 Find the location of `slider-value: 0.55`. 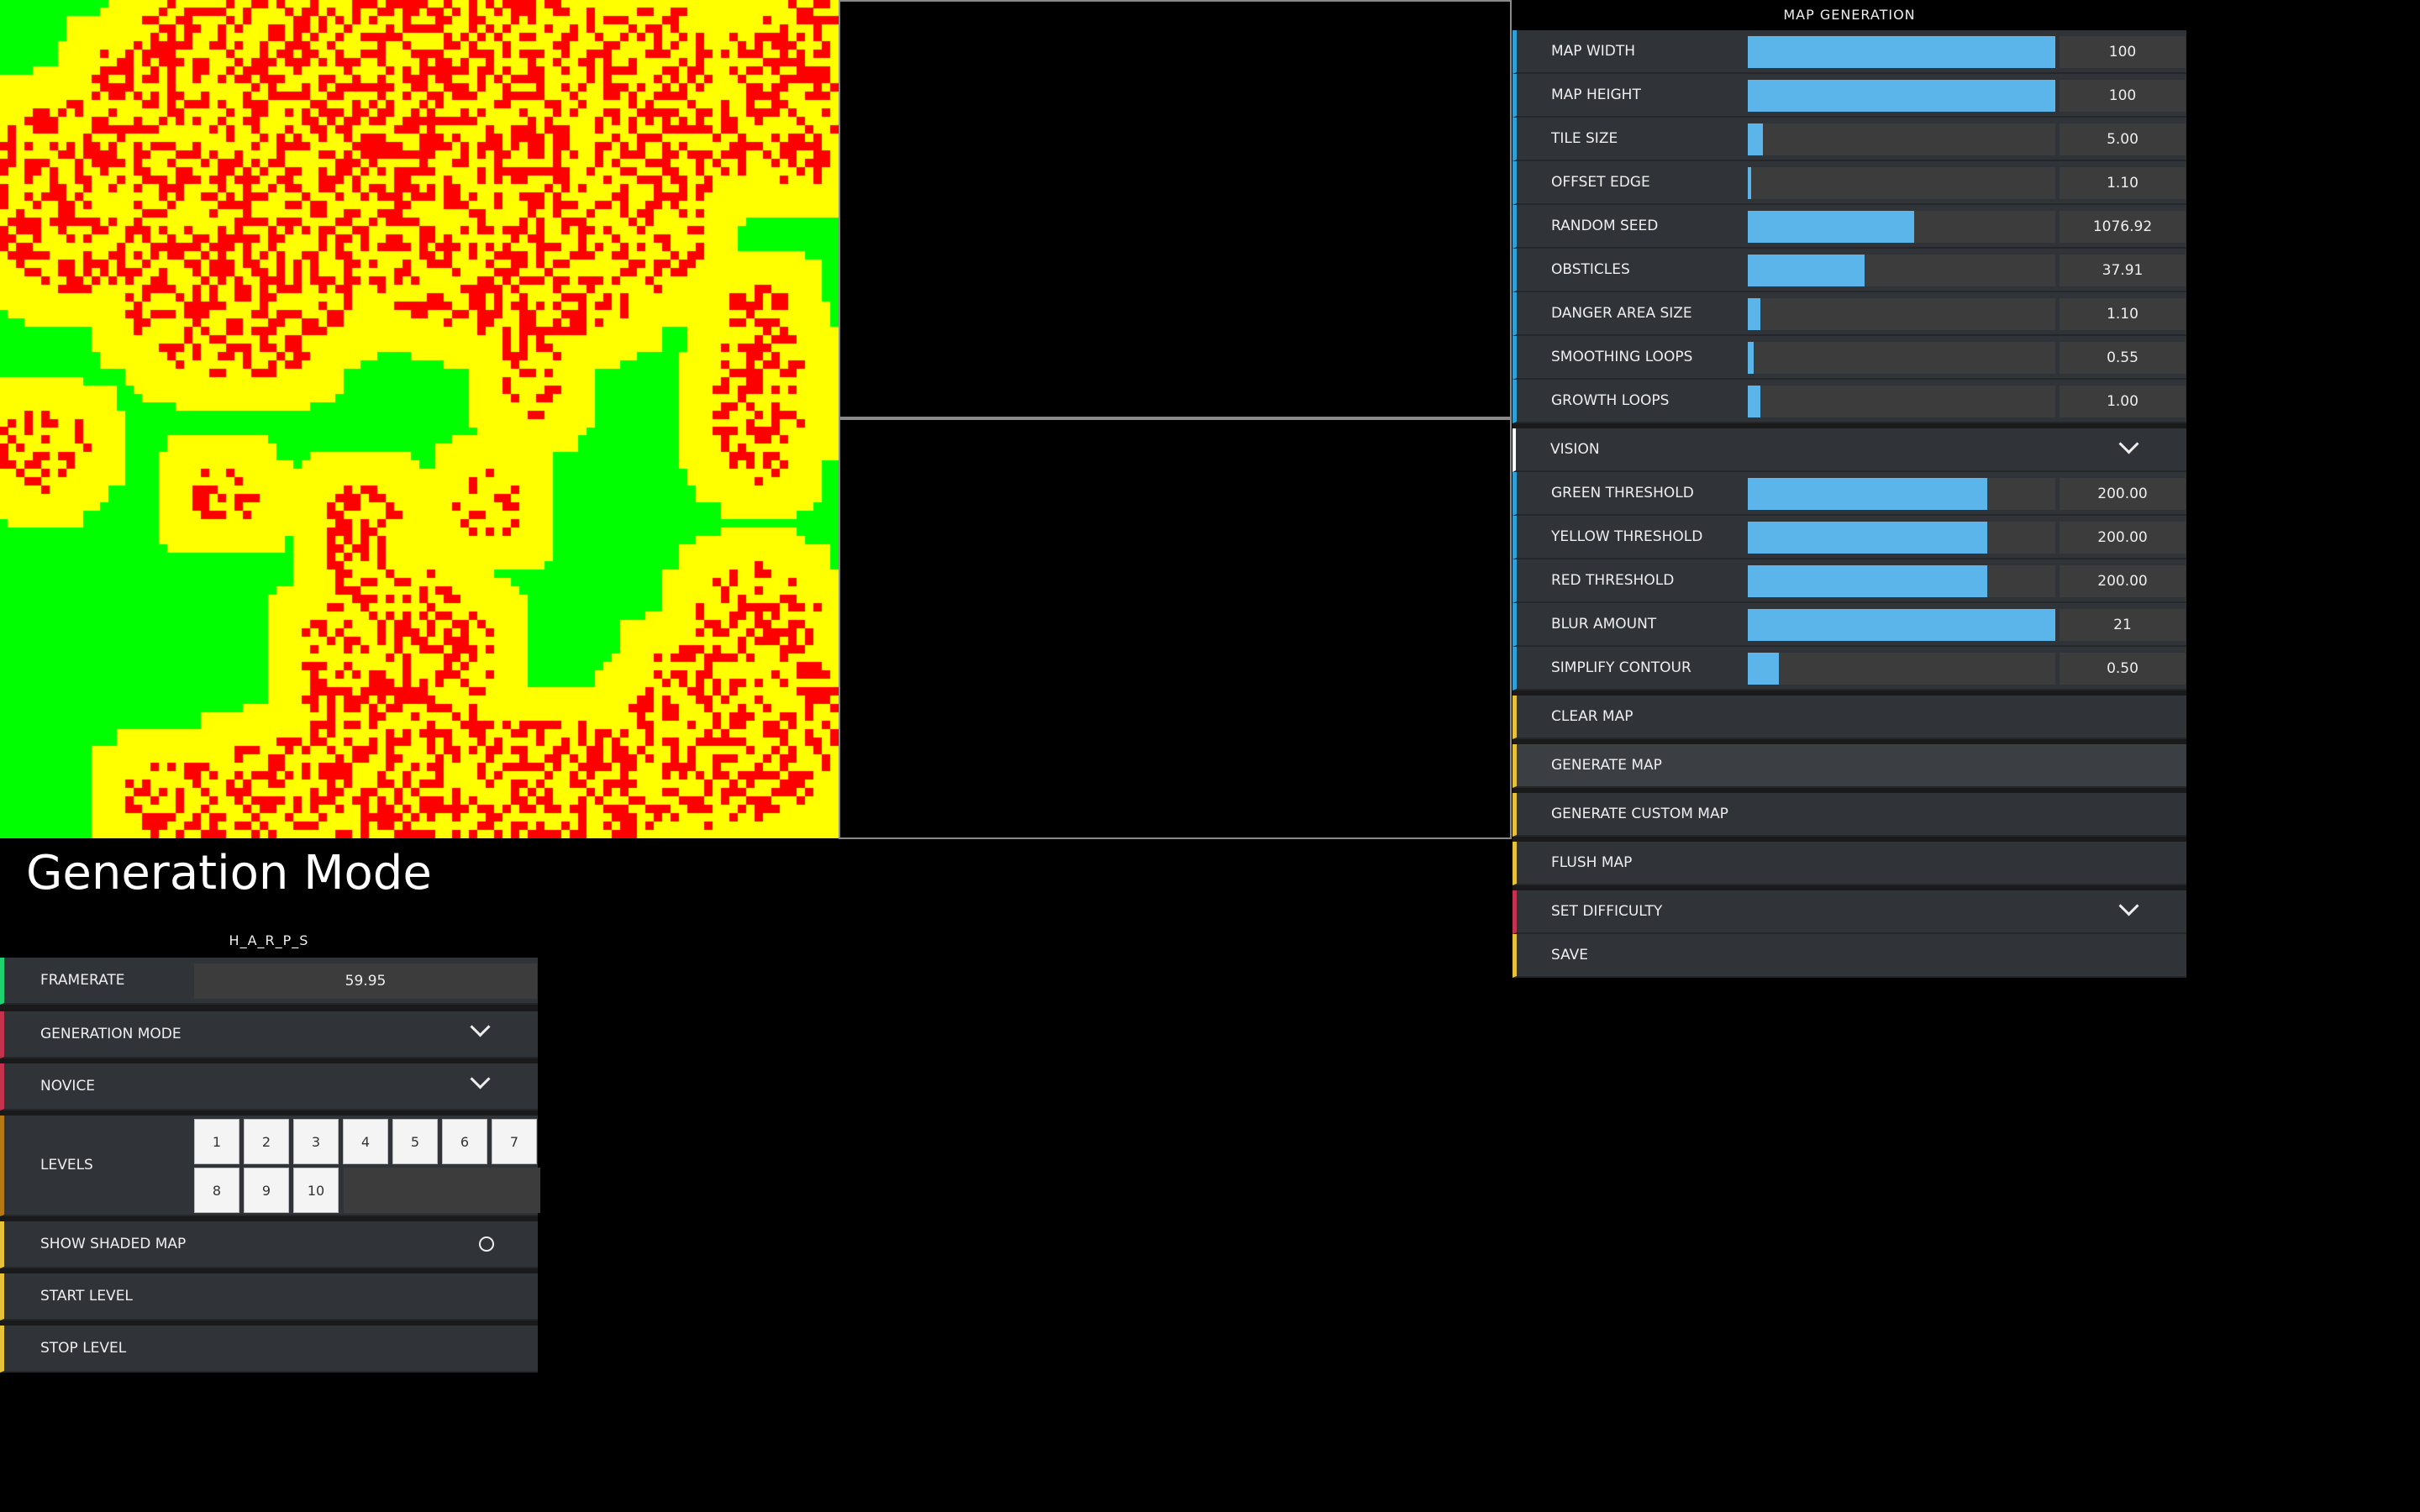

slider-value: 0.55 is located at coordinates (2123, 358).